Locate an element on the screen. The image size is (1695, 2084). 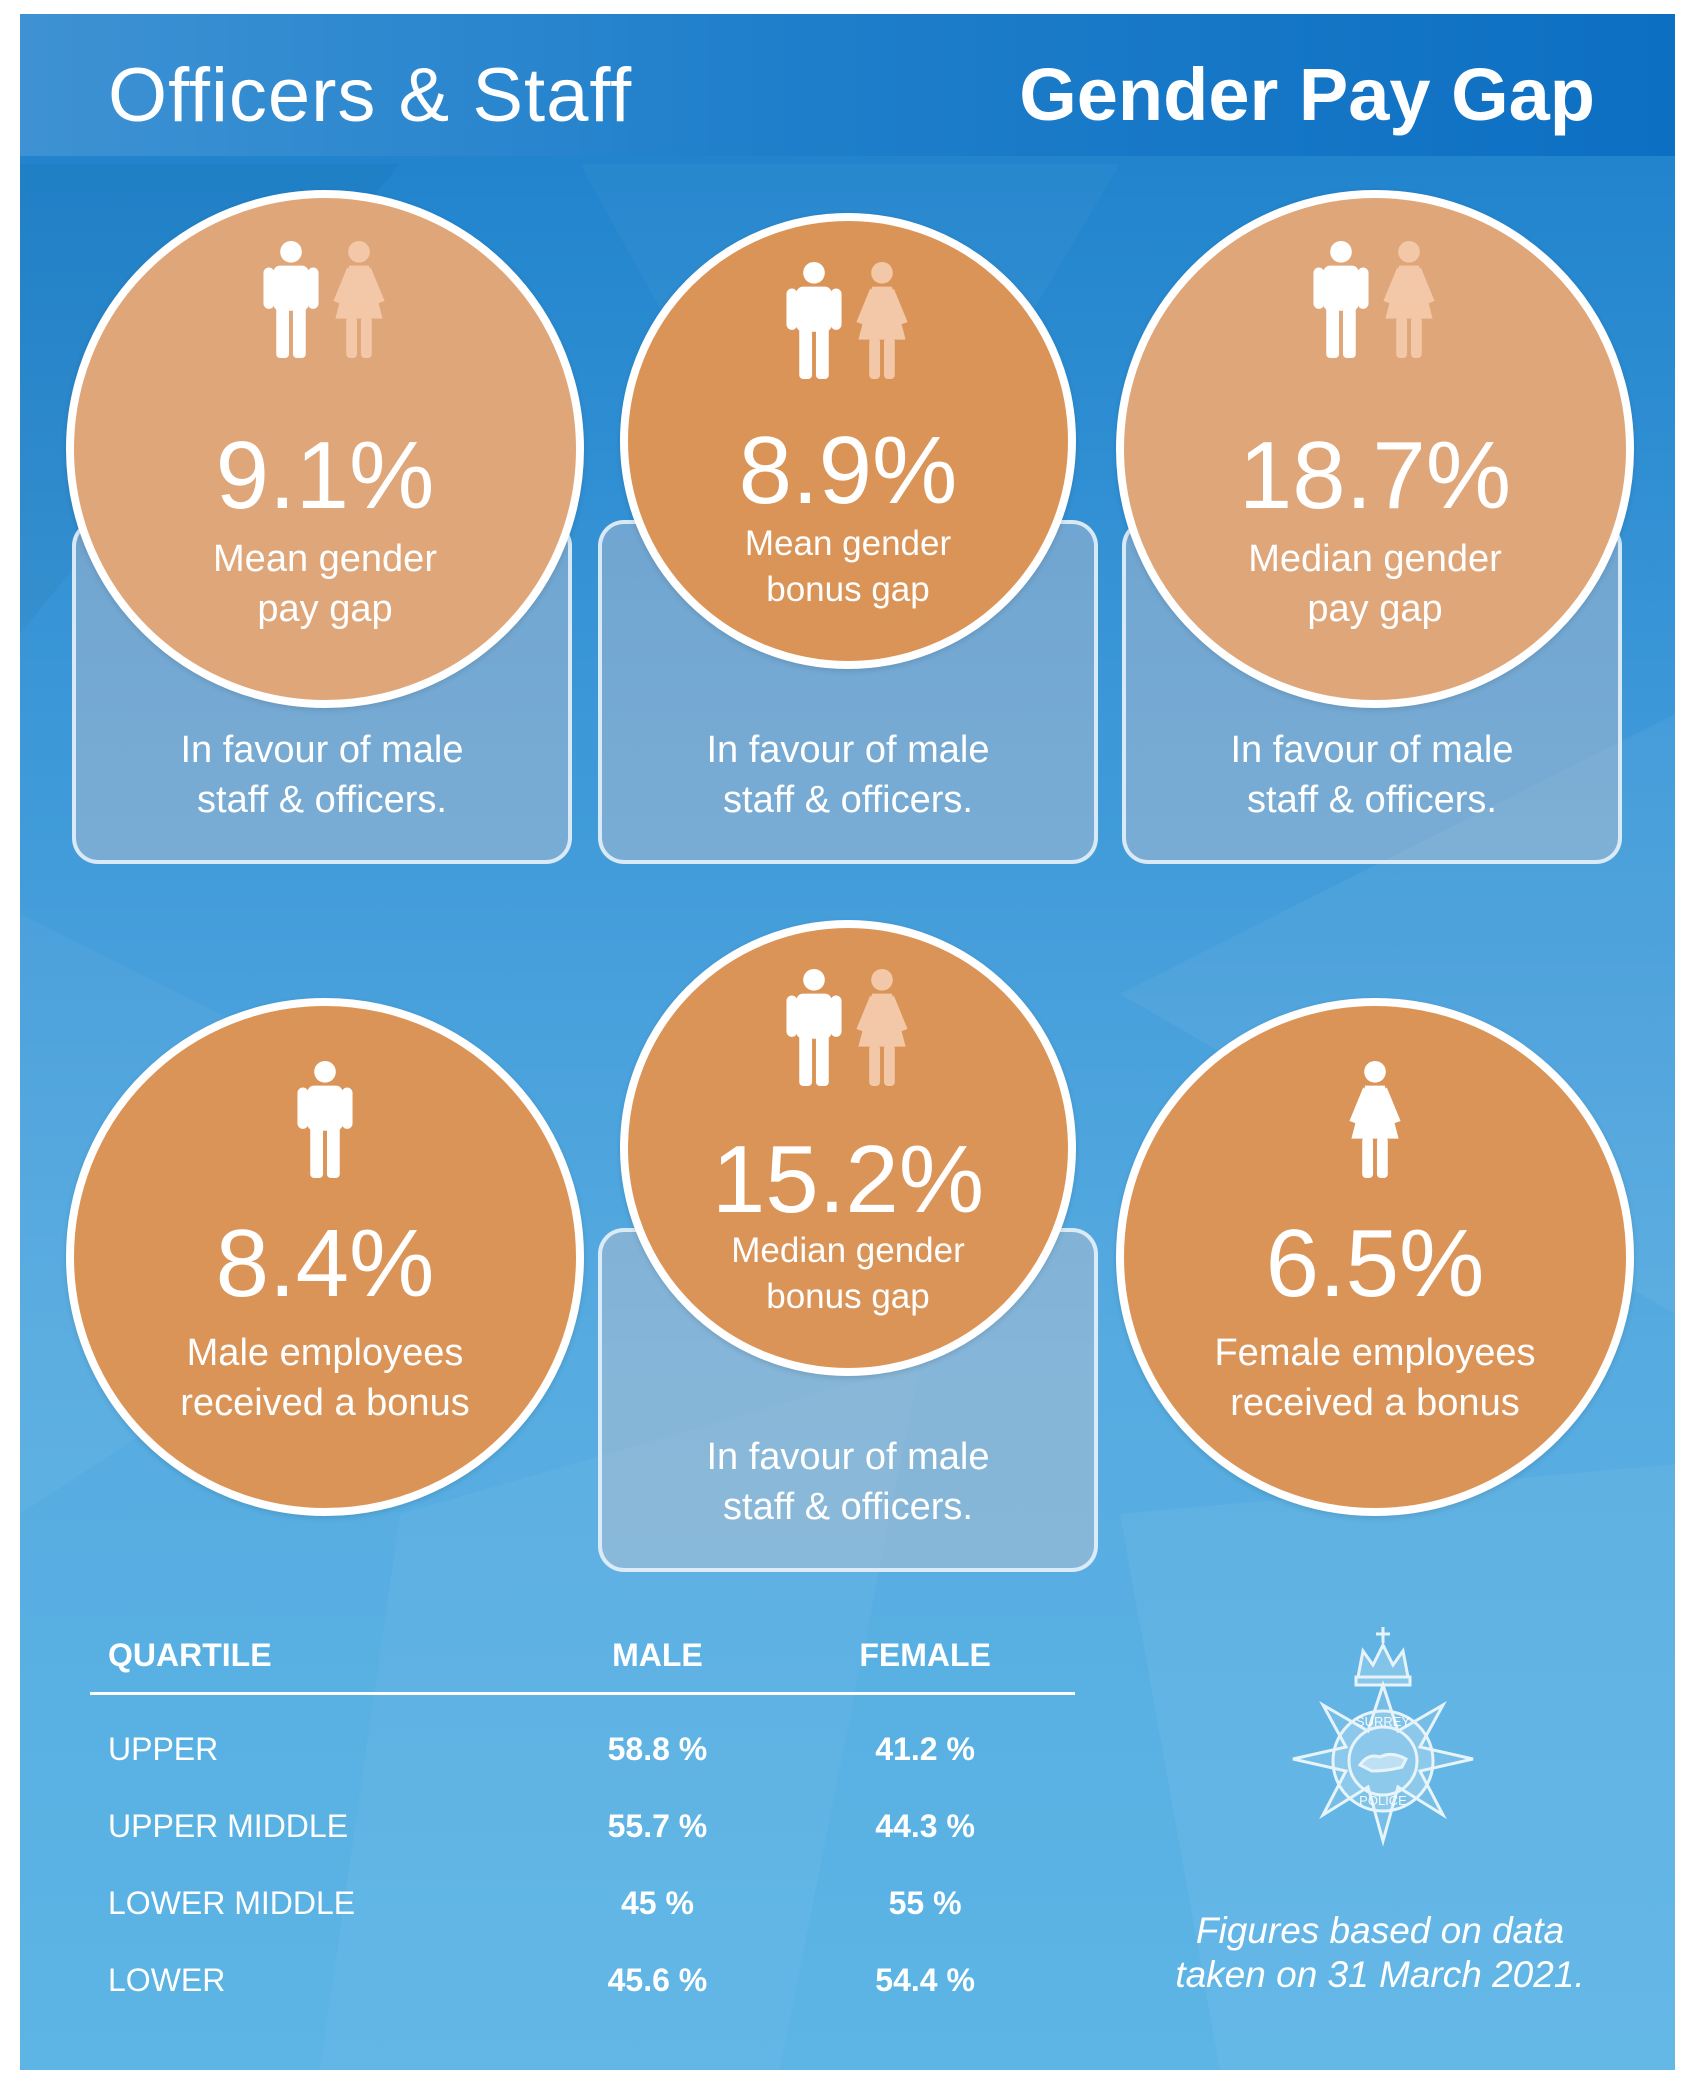
median-pay-gap-circle: 18.7% Median gender pay gap is located at coordinates (1375, 449).